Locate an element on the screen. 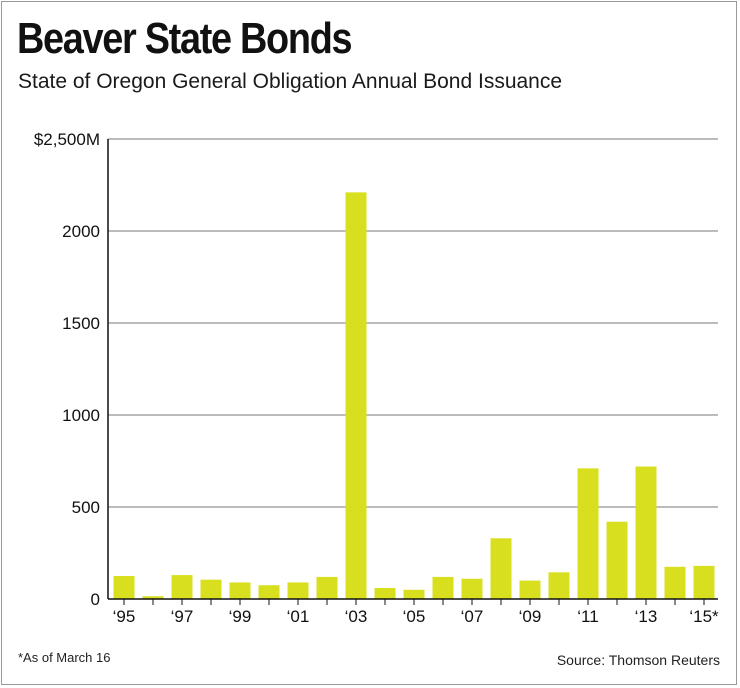 This screenshot has height=688, width=740. bar-2014 is located at coordinates (675, 582).